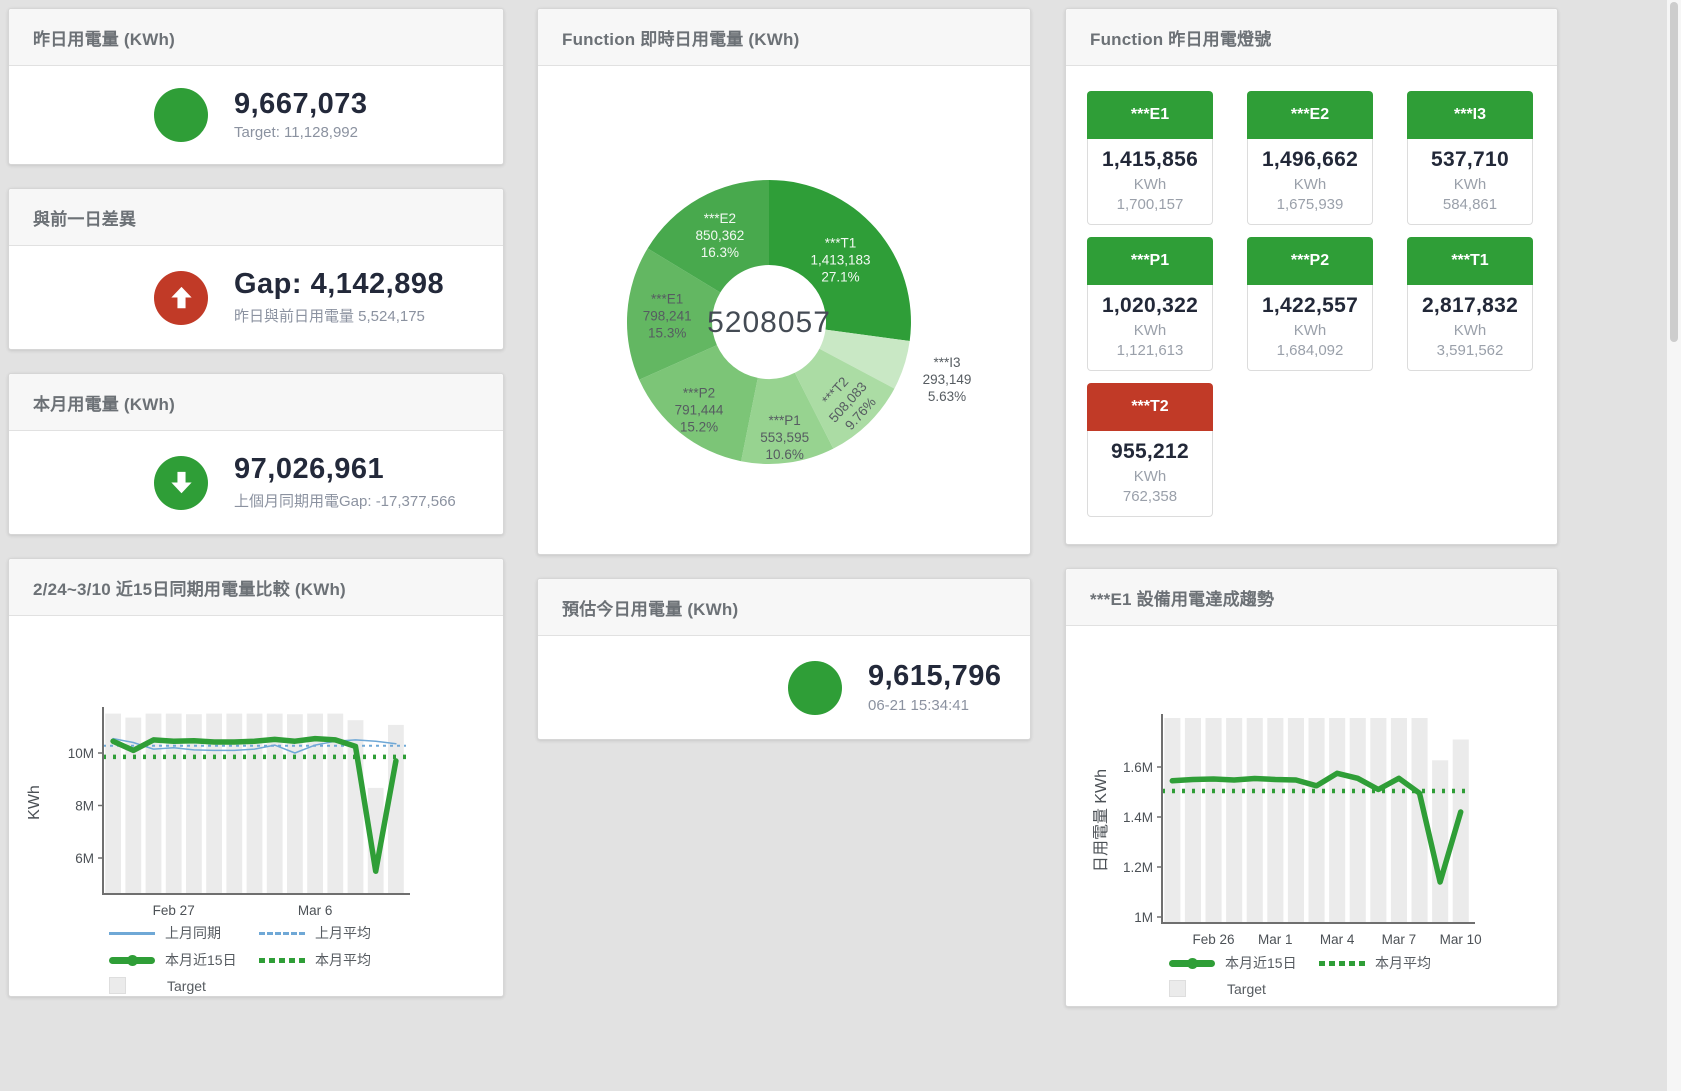 This screenshot has height=1091, width=1681. What do you see at coordinates (1213, 939) in the screenshot?
I see `svg-text: Feb 26` at bounding box center [1213, 939].